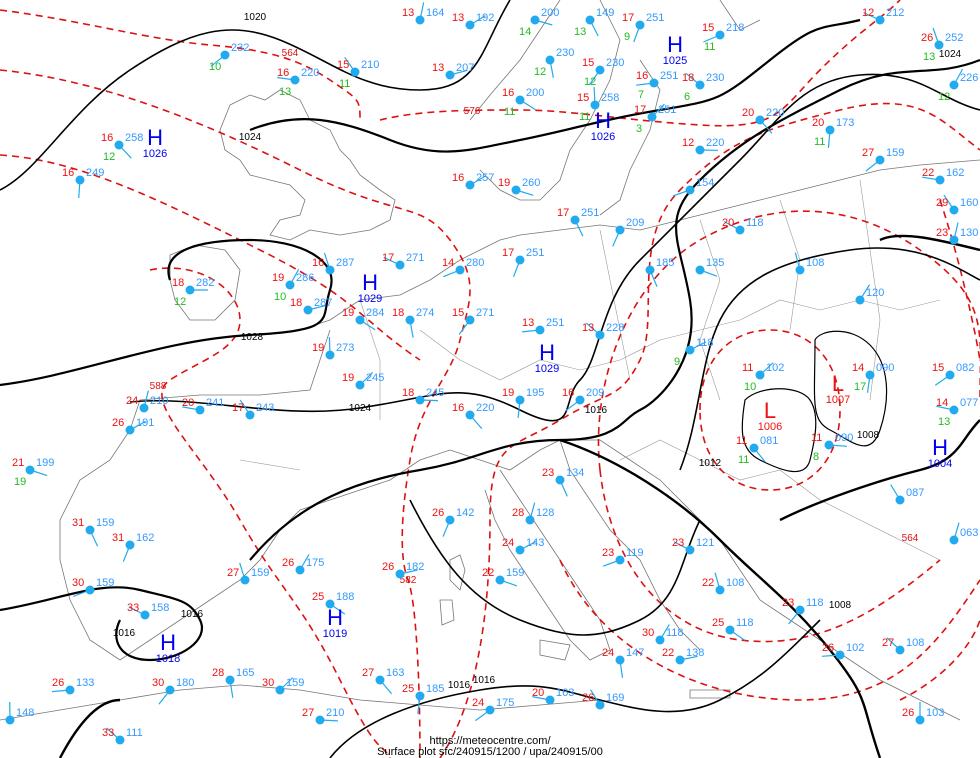 The image size is (980, 758). I want to click on station-plot: 24 143, so click(523, 546).